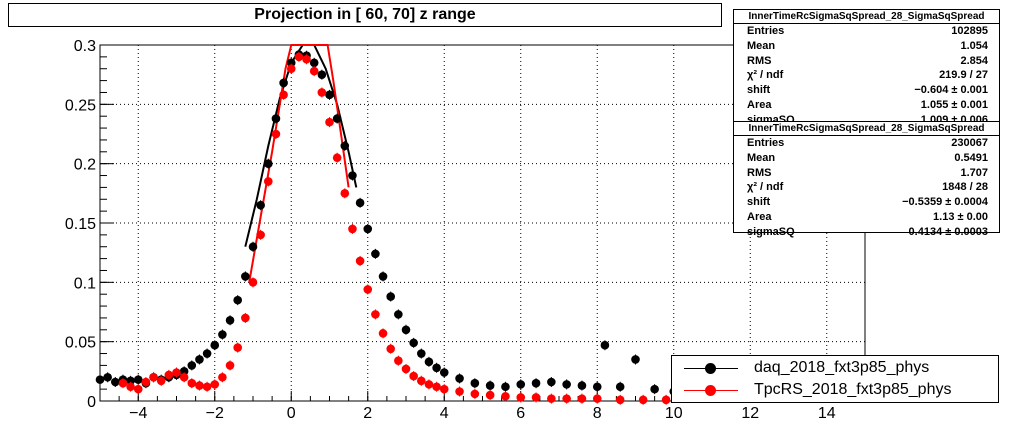  Describe the element at coordinates (365, 15) in the screenshot. I see `chart-title: Projection in [ 60, 70] z range` at that location.